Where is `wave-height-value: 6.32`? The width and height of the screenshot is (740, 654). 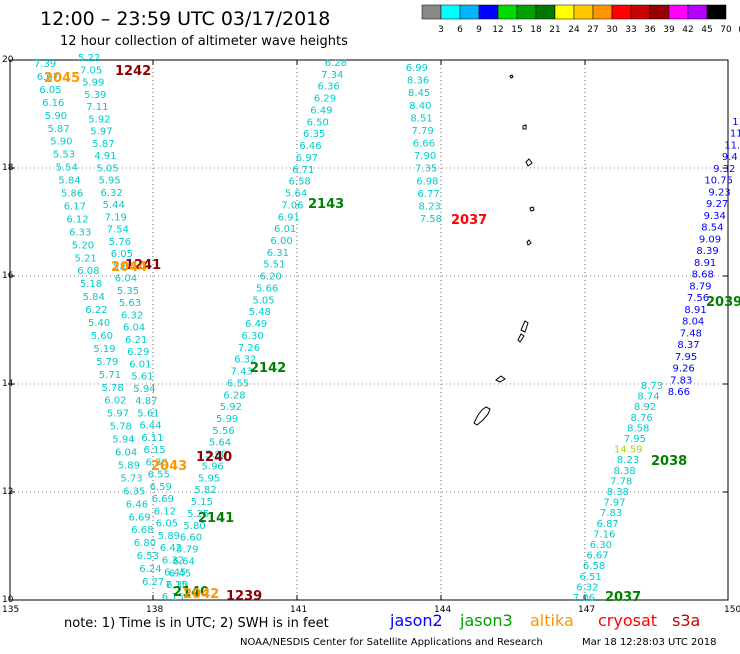 wave-height-value: 6.32 is located at coordinates (587, 587).